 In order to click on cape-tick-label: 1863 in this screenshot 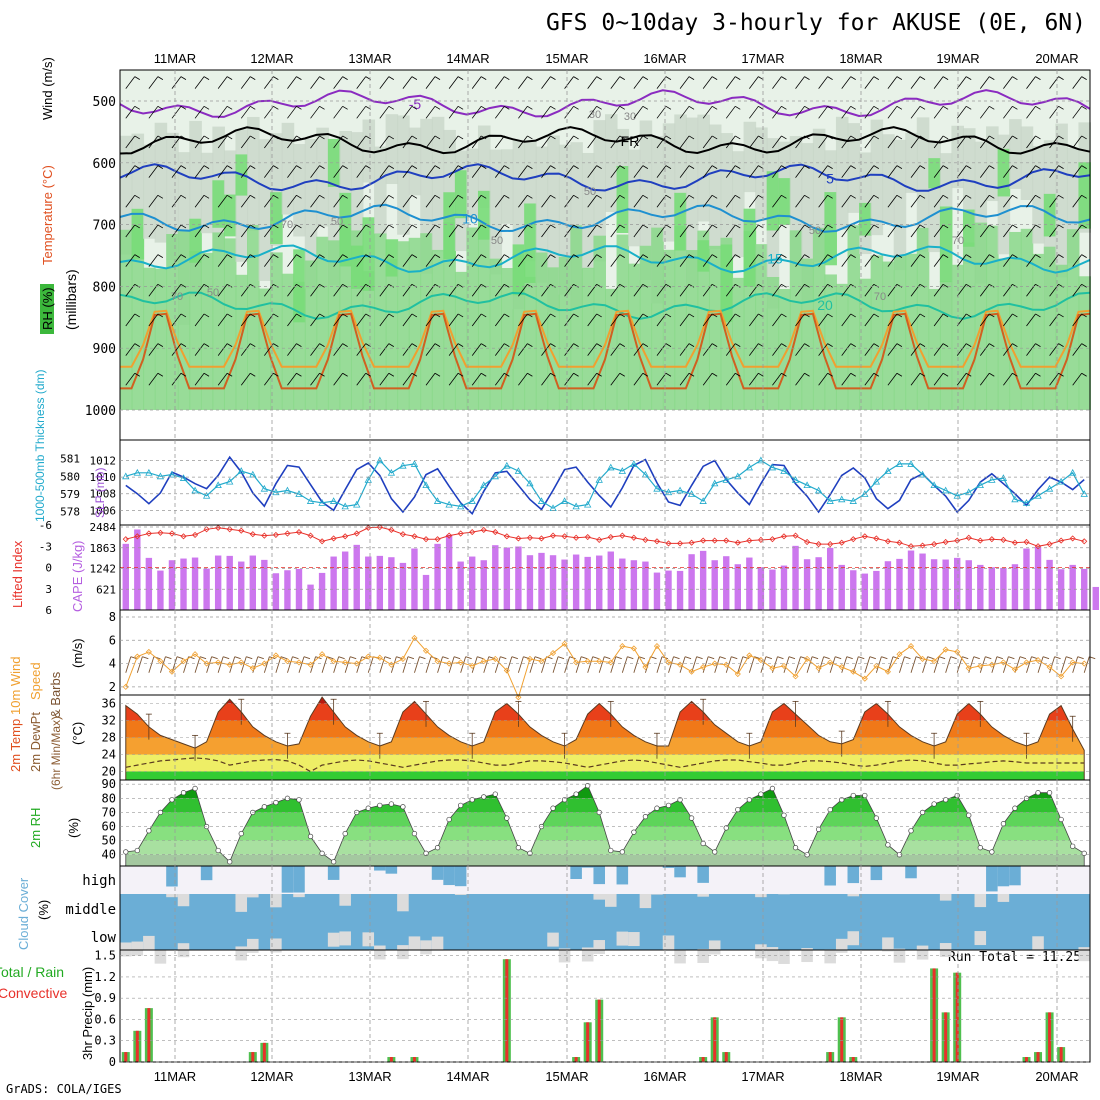, I will do `click(103, 548)`.